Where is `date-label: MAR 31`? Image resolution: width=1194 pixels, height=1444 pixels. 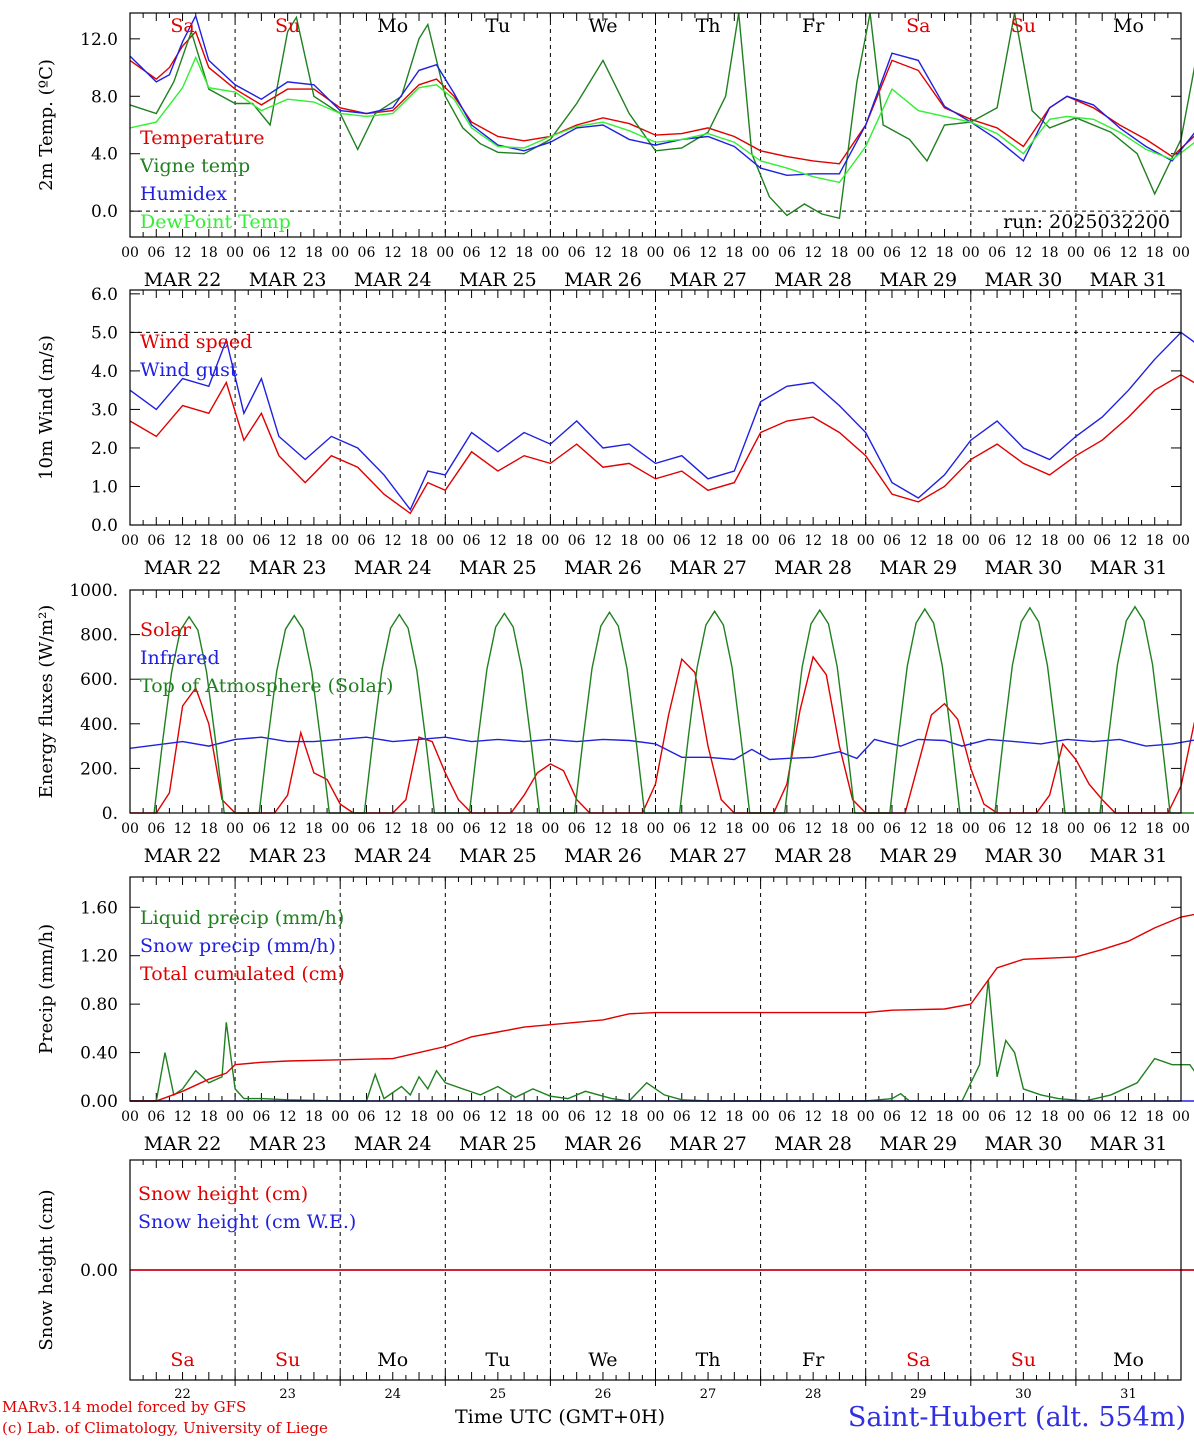
date-label: MAR 31 is located at coordinates (1129, 280).